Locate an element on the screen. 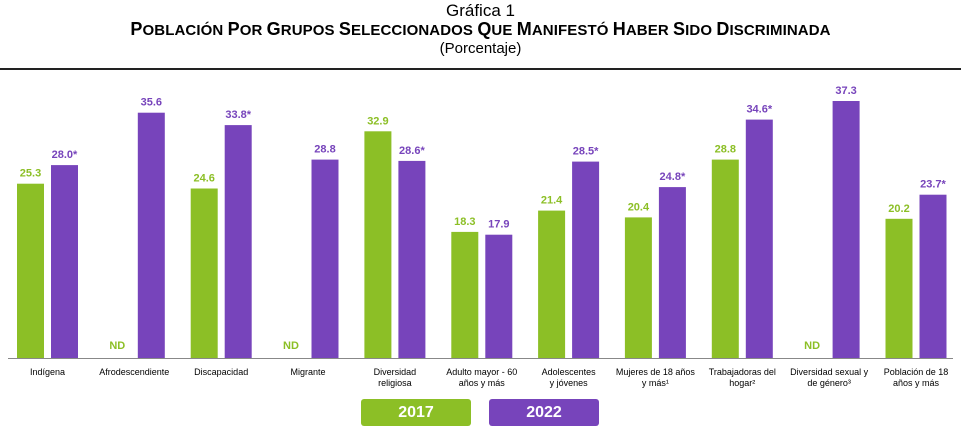 This screenshot has height=434, width=961. data-label-2022-3: 28.8 is located at coordinates (324, 150).